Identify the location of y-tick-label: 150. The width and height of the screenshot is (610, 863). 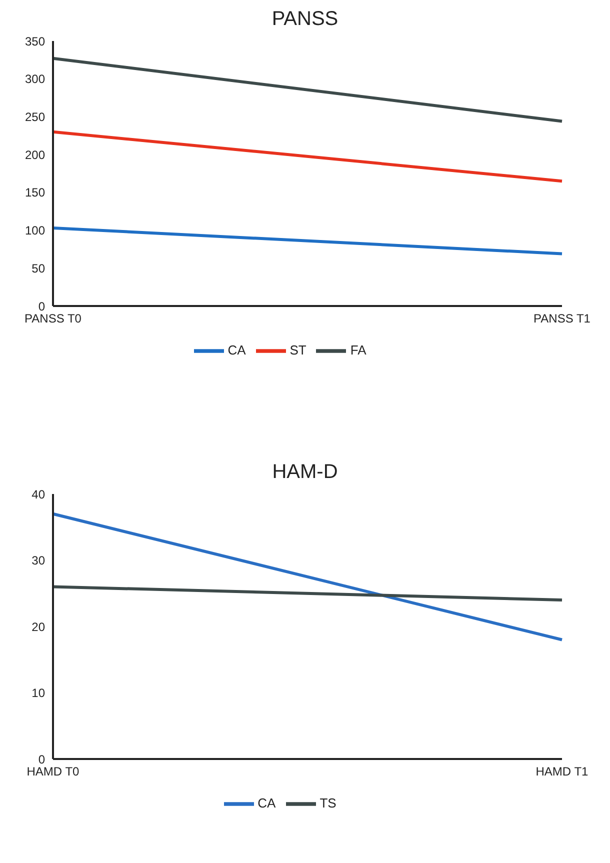
(35, 193).